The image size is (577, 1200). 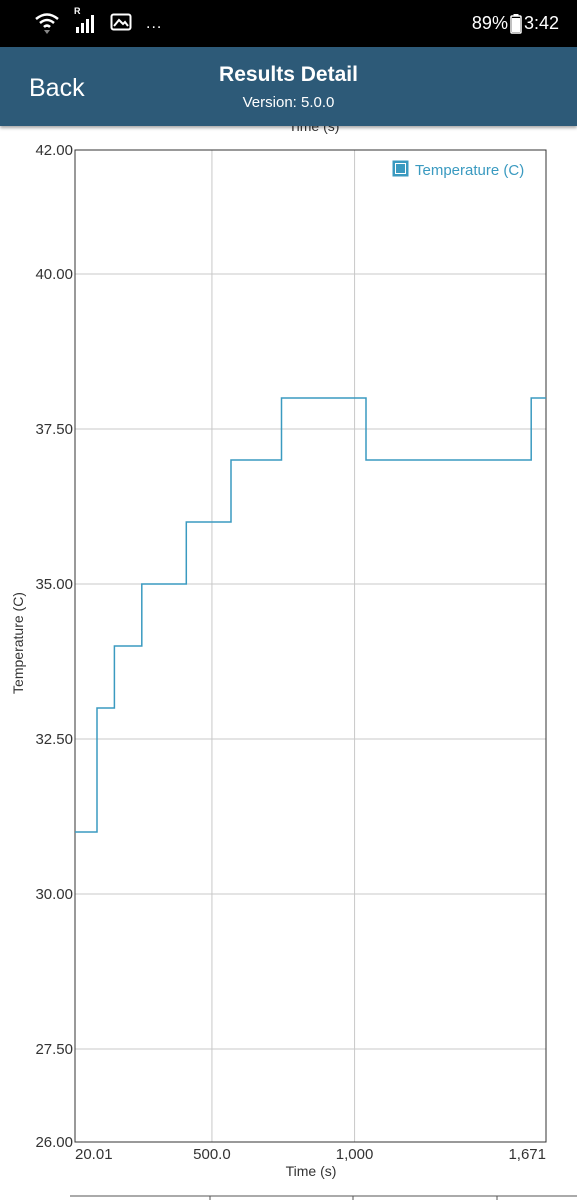 I want to click on y-tick-label: 32.50, so click(x=54, y=739).